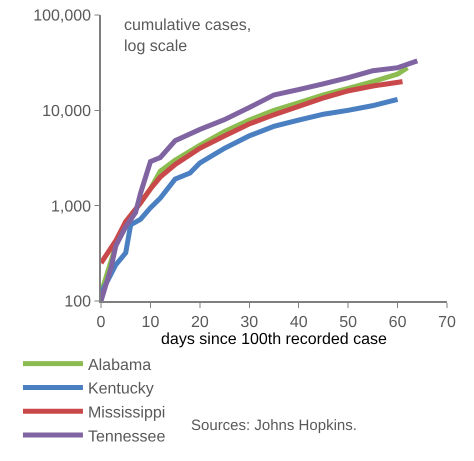  What do you see at coordinates (199, 322) in the screenshot?
I see `x-tick-label: 20` at bounding box center [199, 322].